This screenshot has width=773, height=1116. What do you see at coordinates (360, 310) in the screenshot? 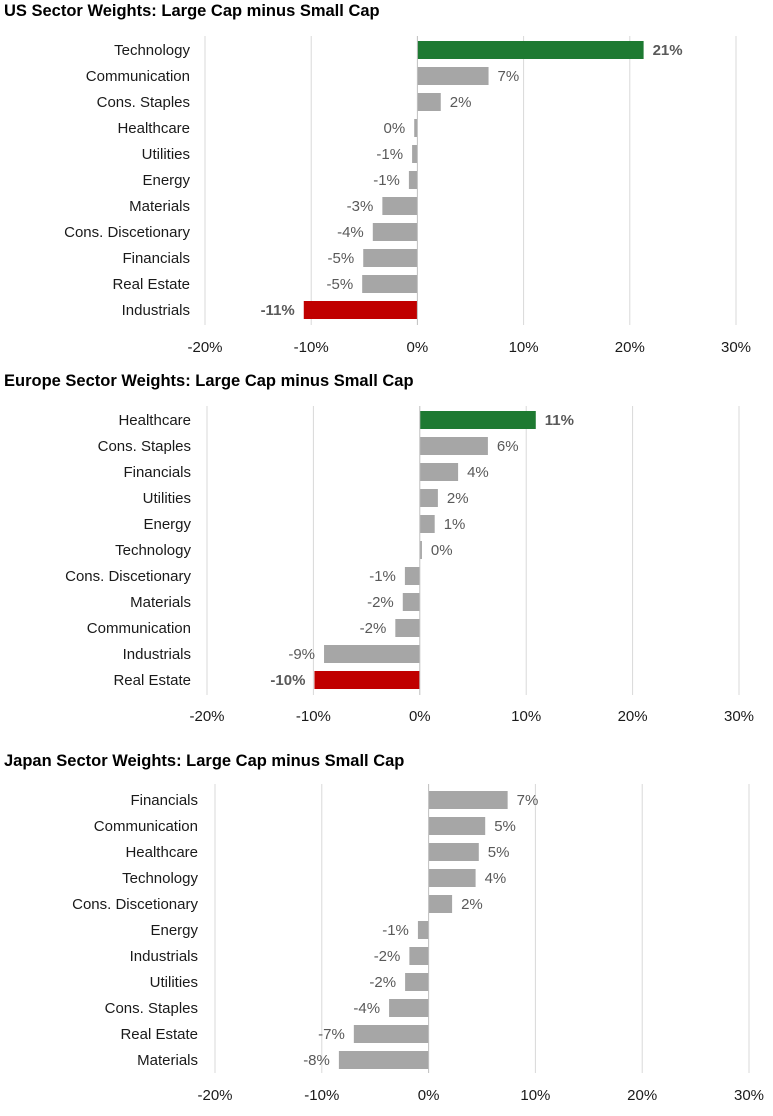
I see `bar-industrials` at bounding box center [360, 310].